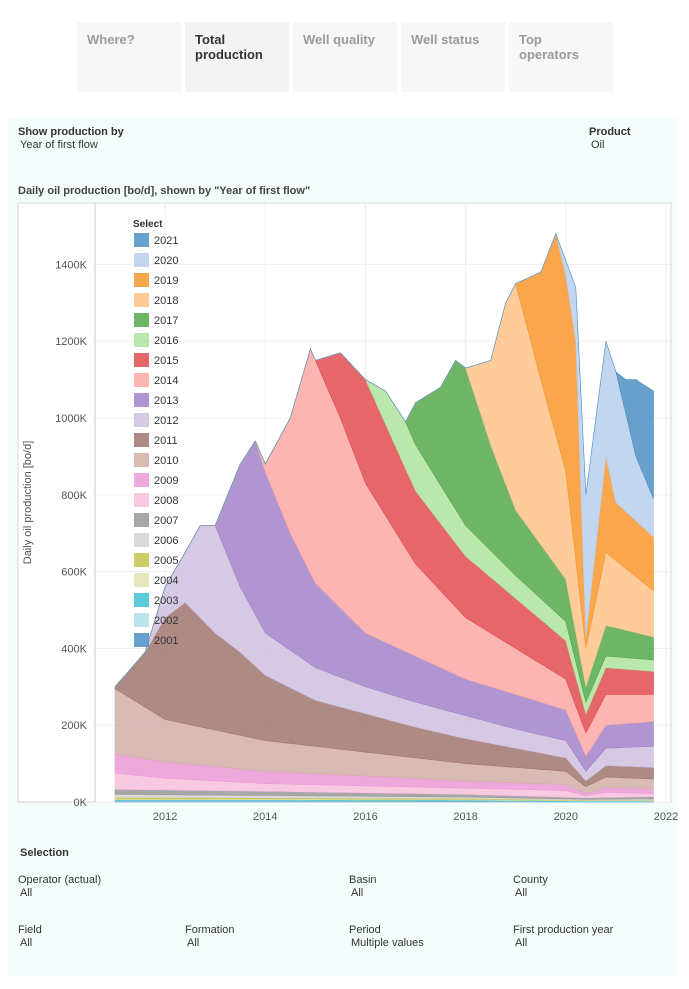 This screenshot has width=689, height=989. I want to click on legend-swatch-2015, so click(141, 360).